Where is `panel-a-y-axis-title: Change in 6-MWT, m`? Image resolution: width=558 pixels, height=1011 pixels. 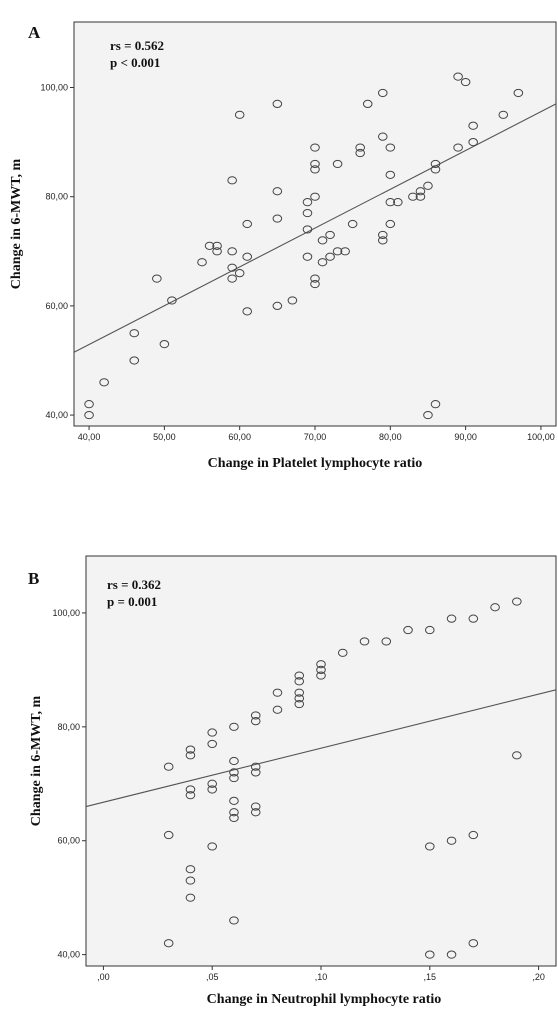
panel-a-y-axis-title: Change in 6-MWT, m is located at coordinates (16, 223).